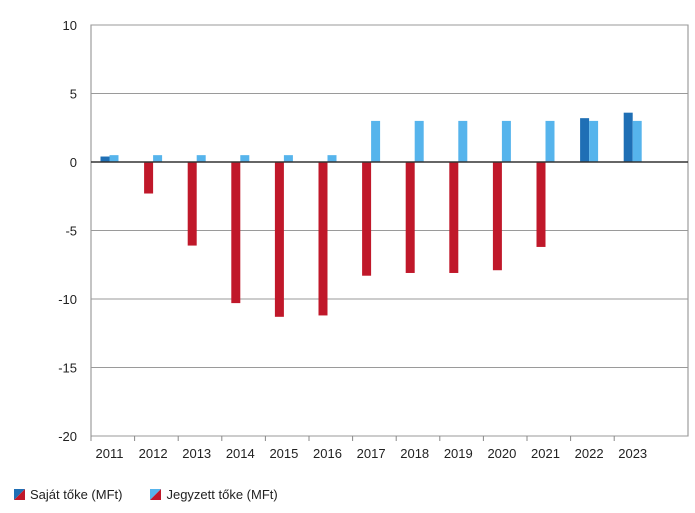 This screenshot has height=513, width=695. I want to click on x-tick-label-2020: 2020, so click(501, 453).